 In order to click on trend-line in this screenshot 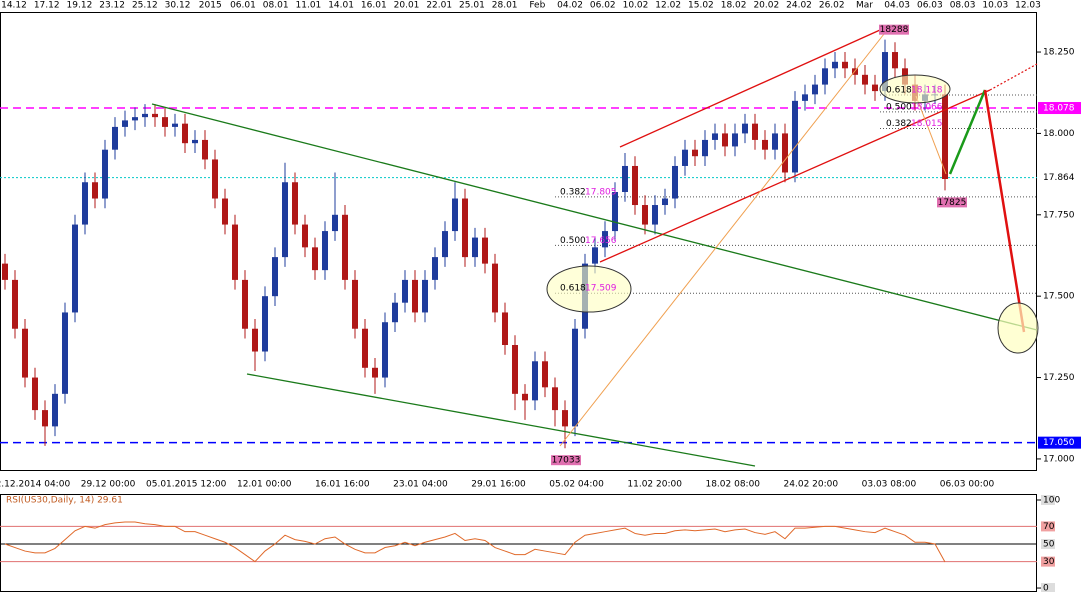, I will do `click(501, 420)`.